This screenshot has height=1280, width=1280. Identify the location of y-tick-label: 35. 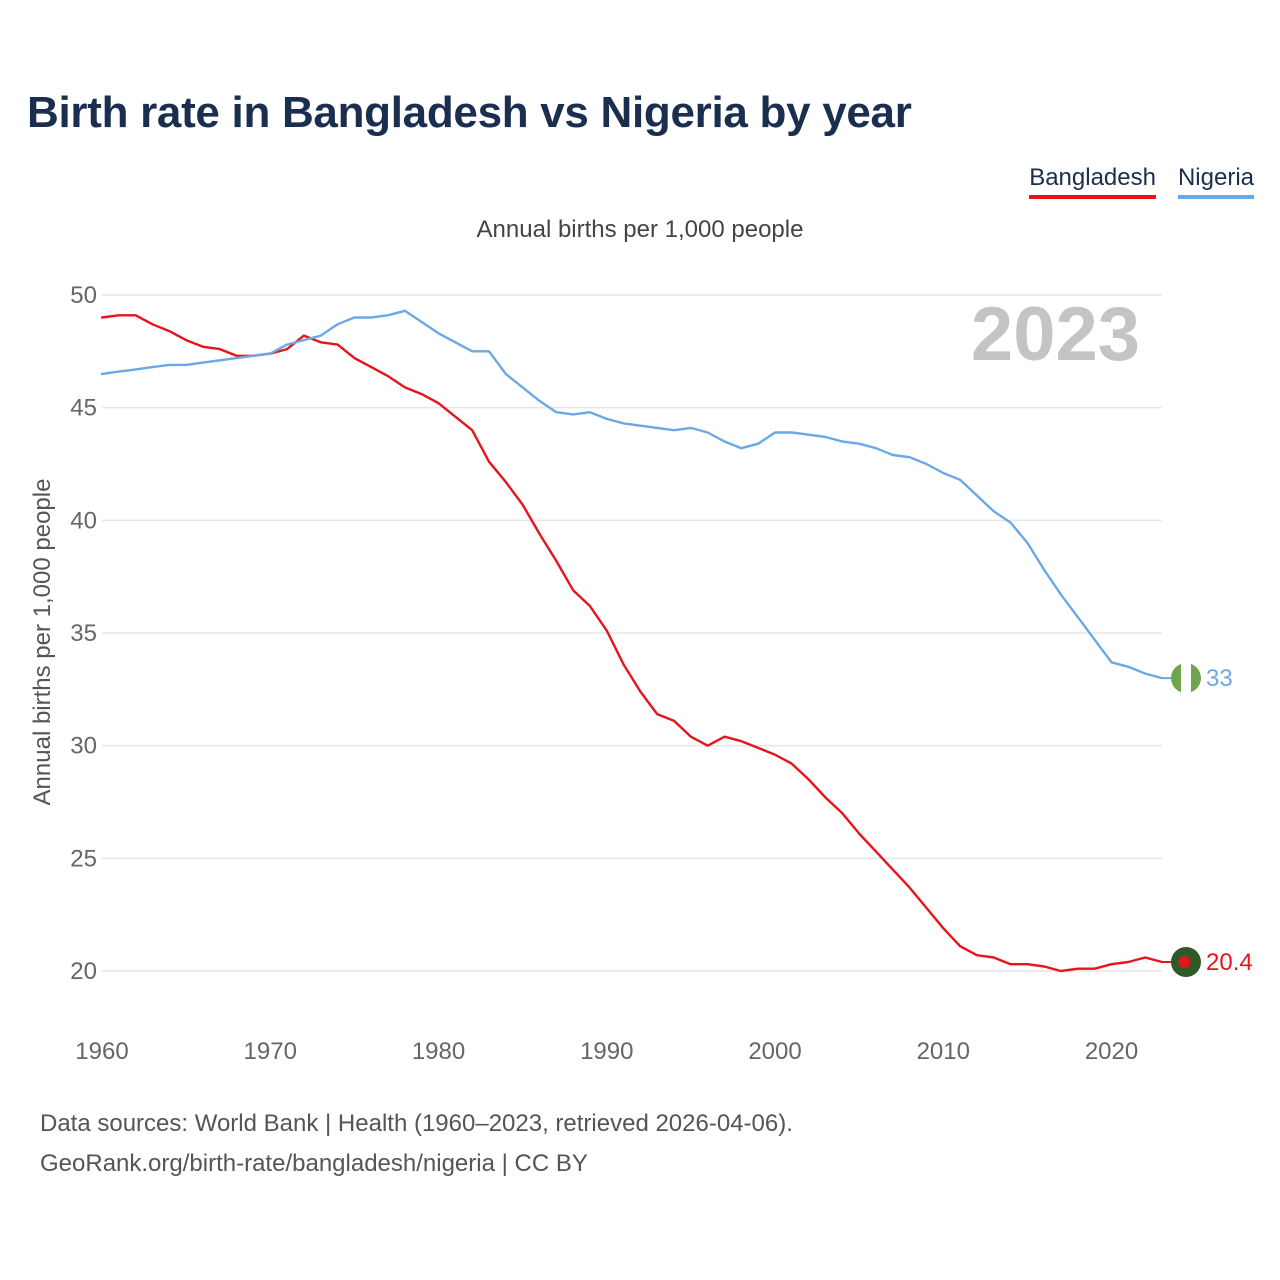
(83, 633).